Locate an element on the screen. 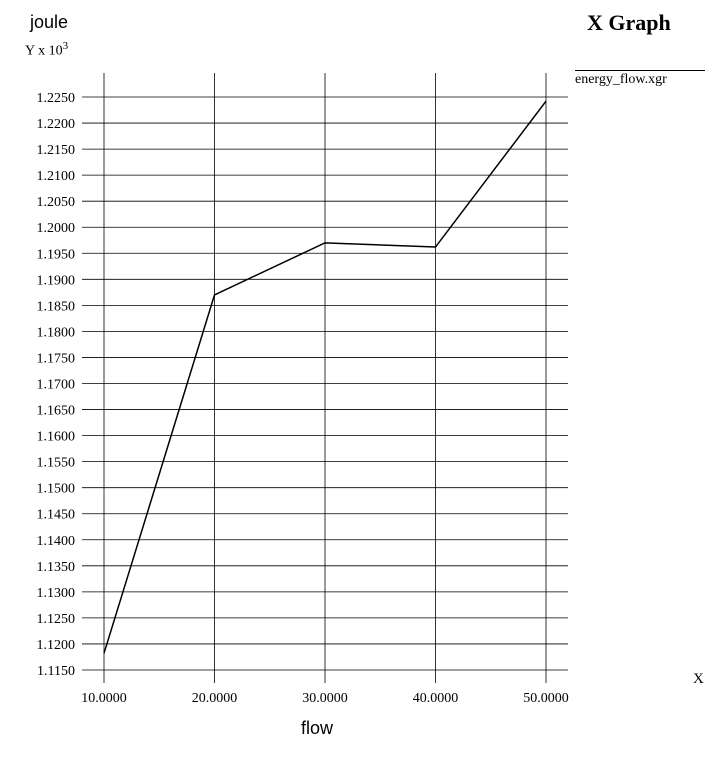  y-axis-label: joule is located at coordinates (49, 22).